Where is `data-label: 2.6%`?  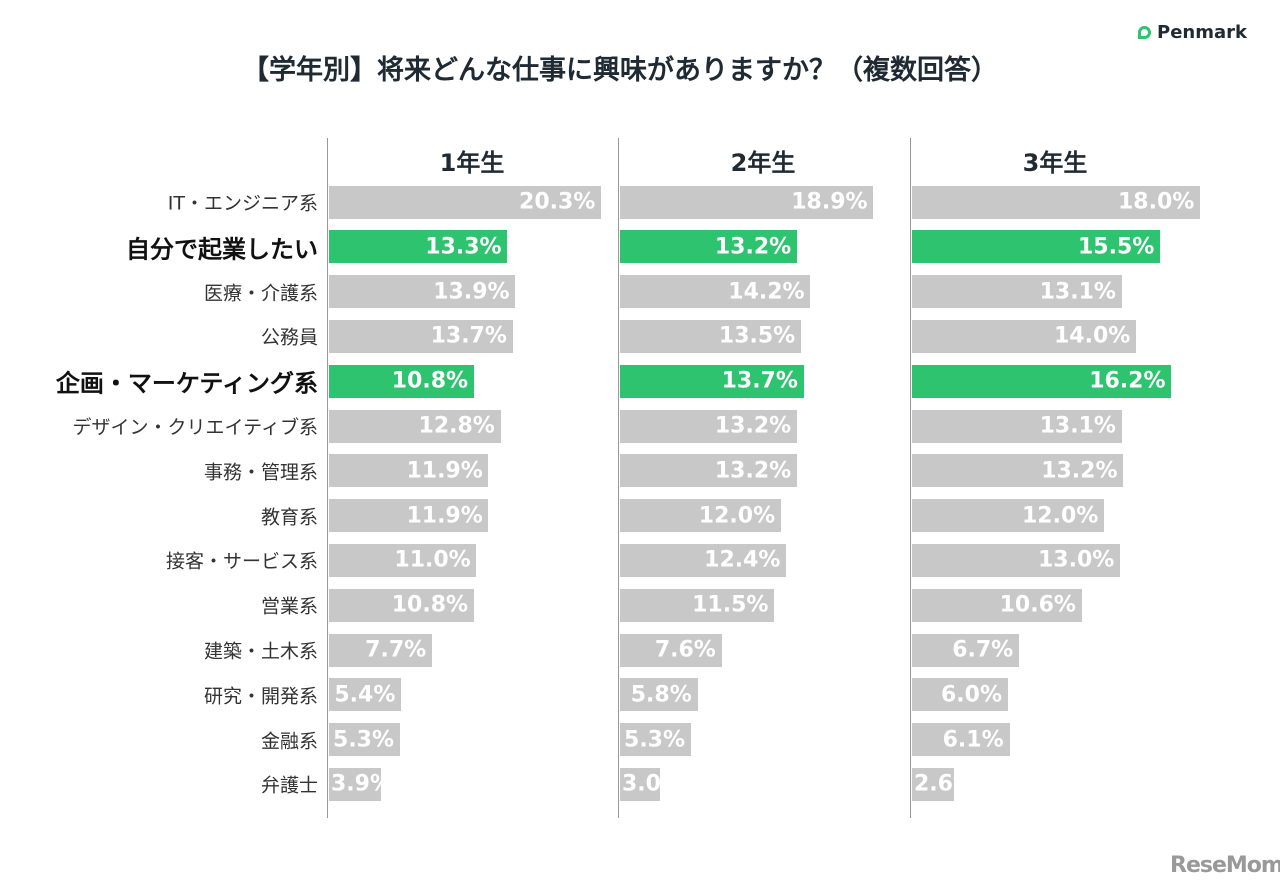 data-label: 2.6% is located at coordinates (945, 784).